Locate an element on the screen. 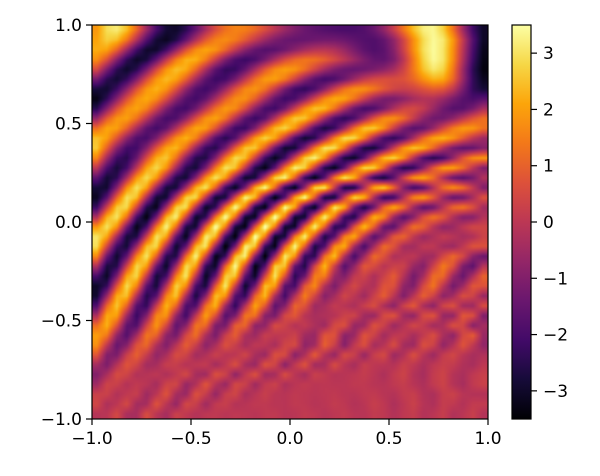 The height and width of the screenshot is (476, 600). colorbar-axis: −3 −2 −1 0 1 2 3 is located at coordinates (549, 223).